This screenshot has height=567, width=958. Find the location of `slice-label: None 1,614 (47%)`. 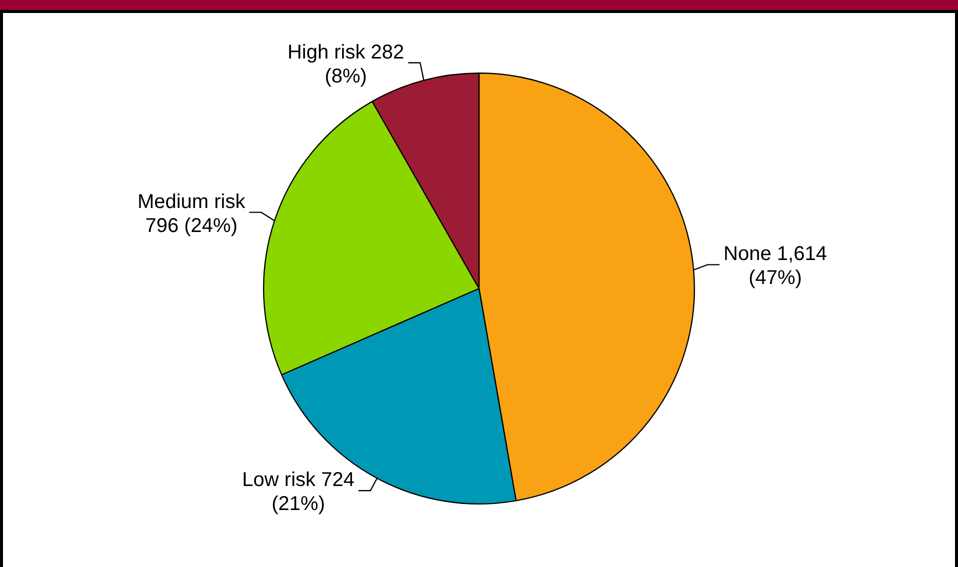

slice-label: None 1,614 (47%) is located at coordinates (775, 266).